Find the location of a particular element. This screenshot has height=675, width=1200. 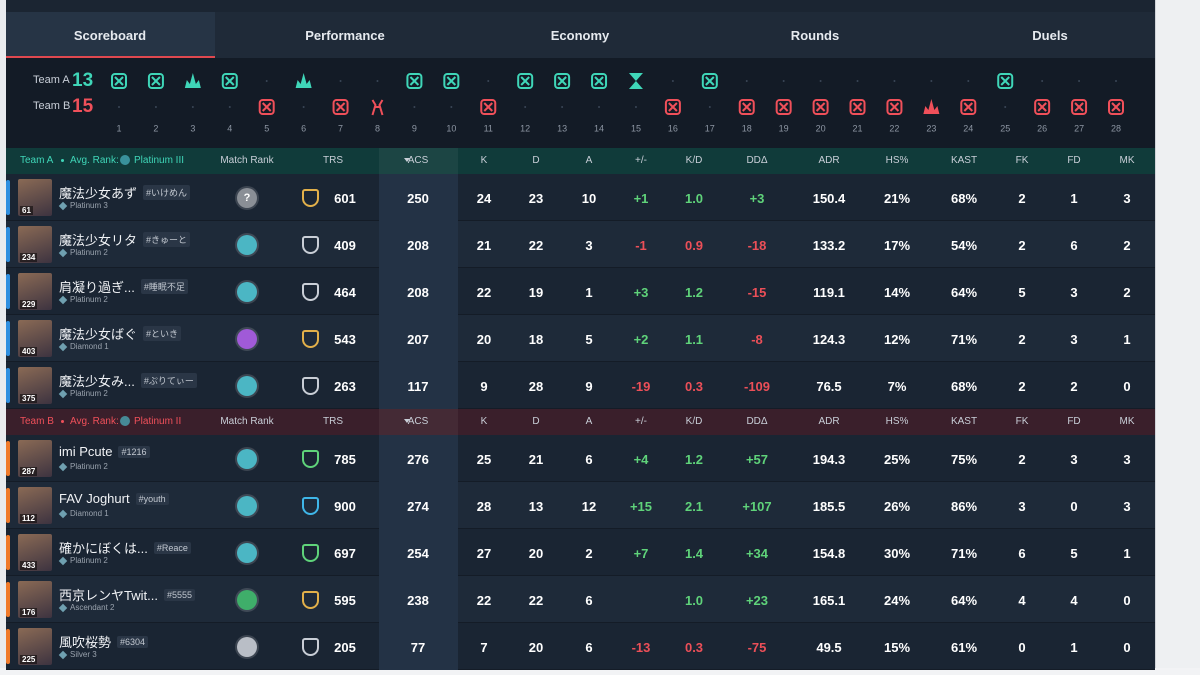

round-number: 14 is located at coordinates (599, 128).